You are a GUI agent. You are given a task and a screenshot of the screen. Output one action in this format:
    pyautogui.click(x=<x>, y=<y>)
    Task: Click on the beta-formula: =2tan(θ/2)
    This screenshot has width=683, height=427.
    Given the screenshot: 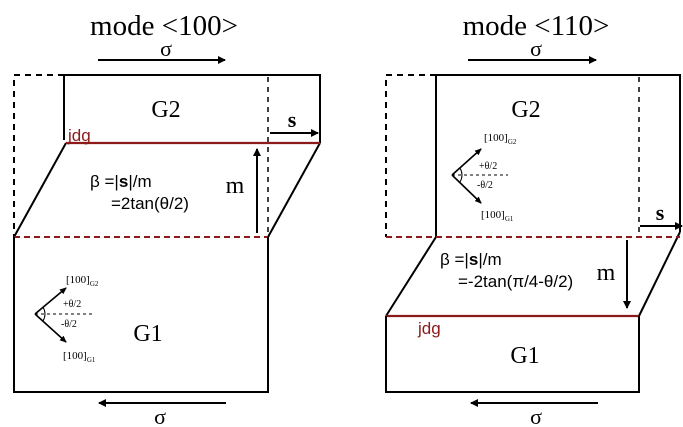 What is the action you would take?
    pyautogui.click(x=150, y=203)
    